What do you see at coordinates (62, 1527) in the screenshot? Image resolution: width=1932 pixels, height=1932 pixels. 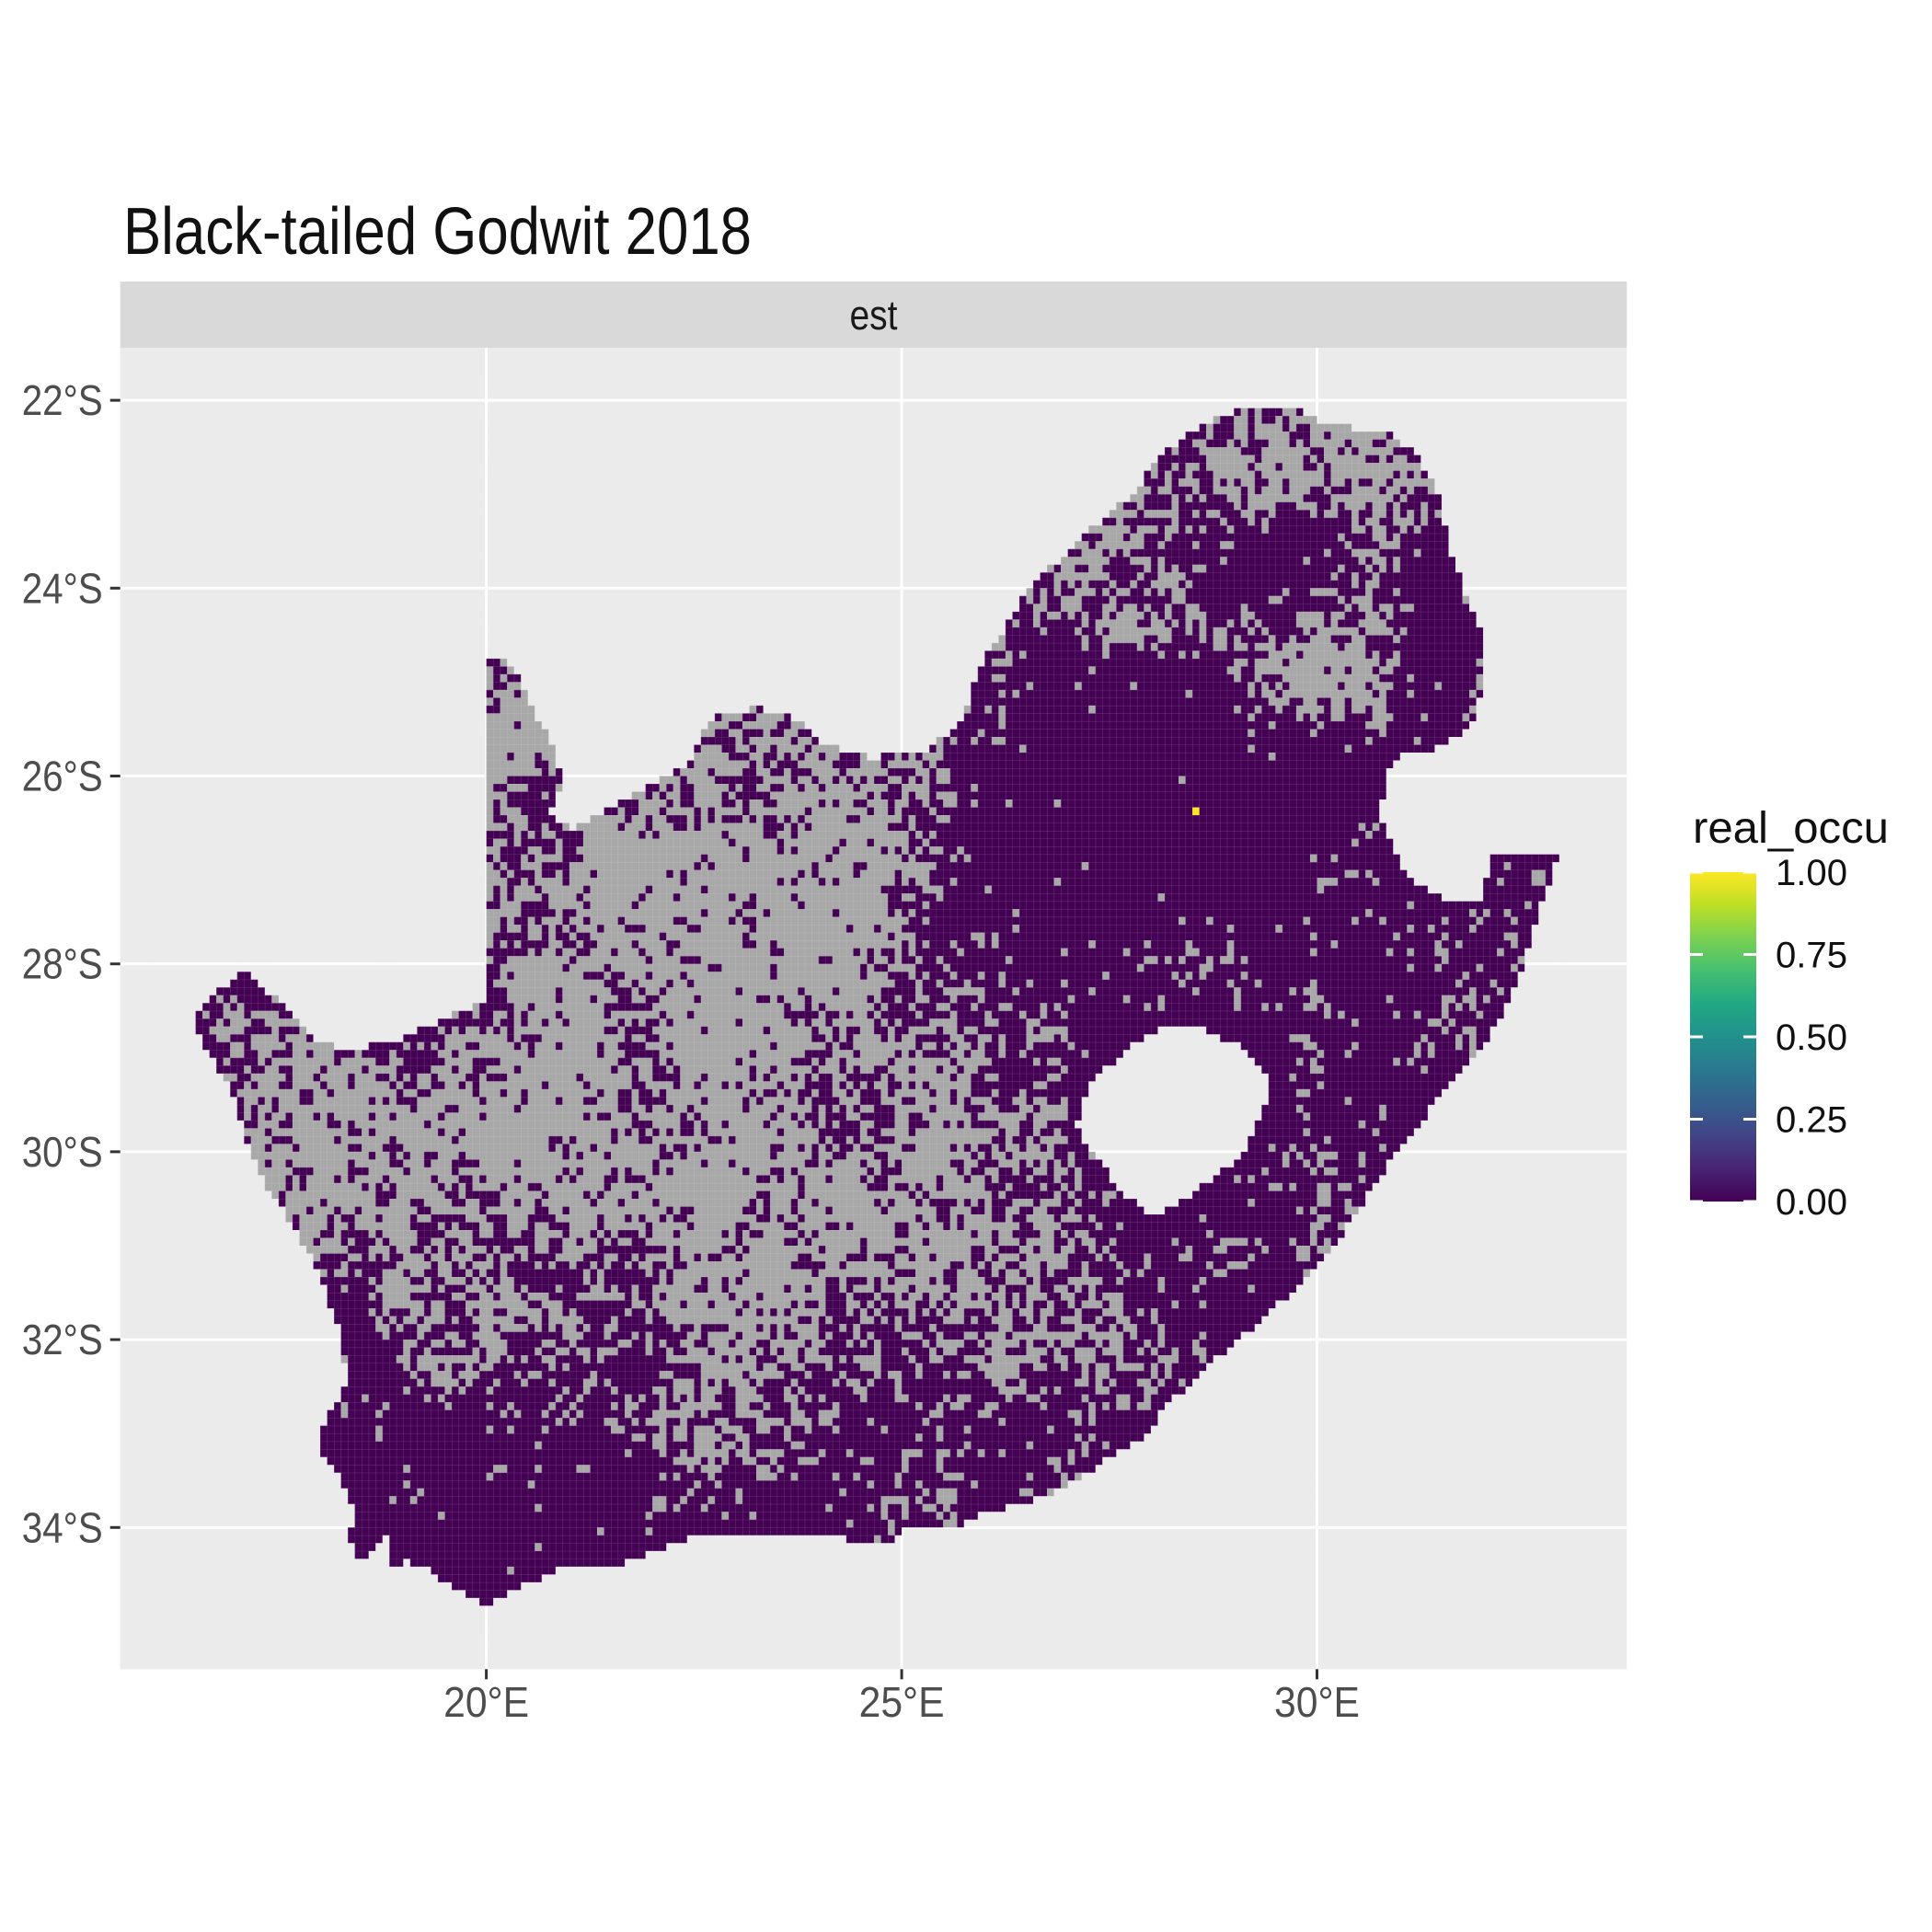 I see `svg-text: 34°S` at bounding box center [62, 1527].